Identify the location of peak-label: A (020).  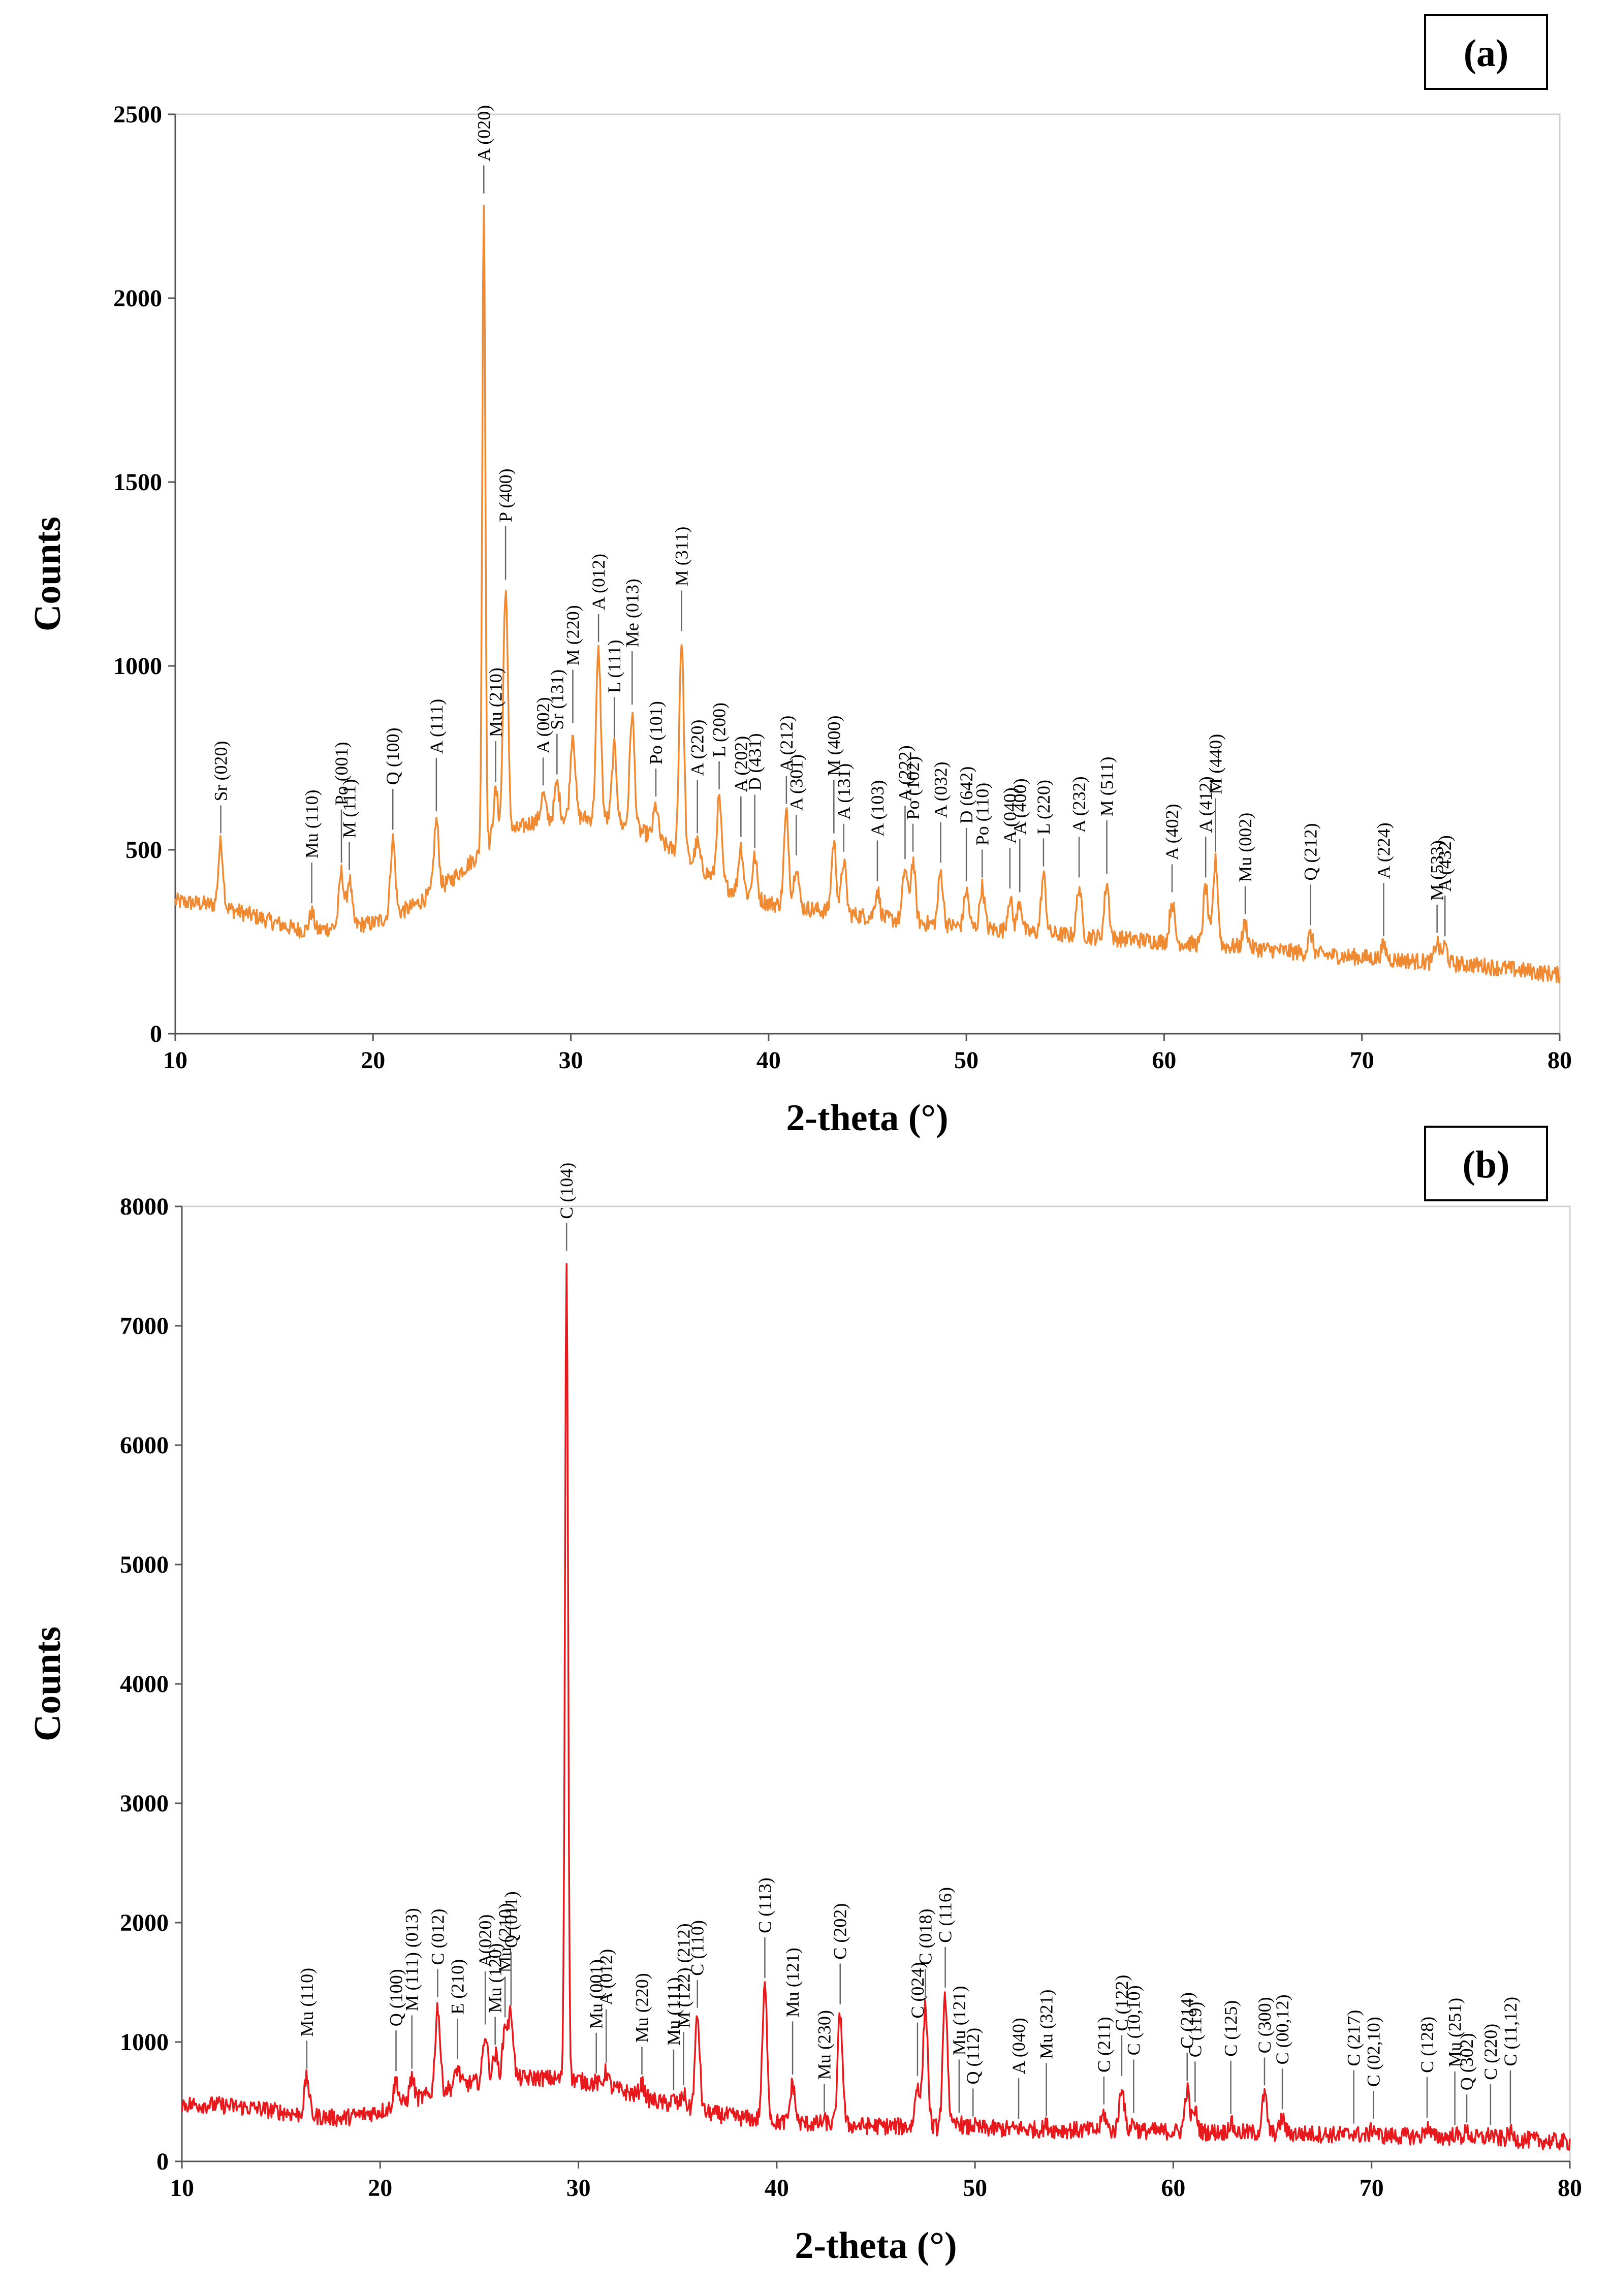
(483, 133).